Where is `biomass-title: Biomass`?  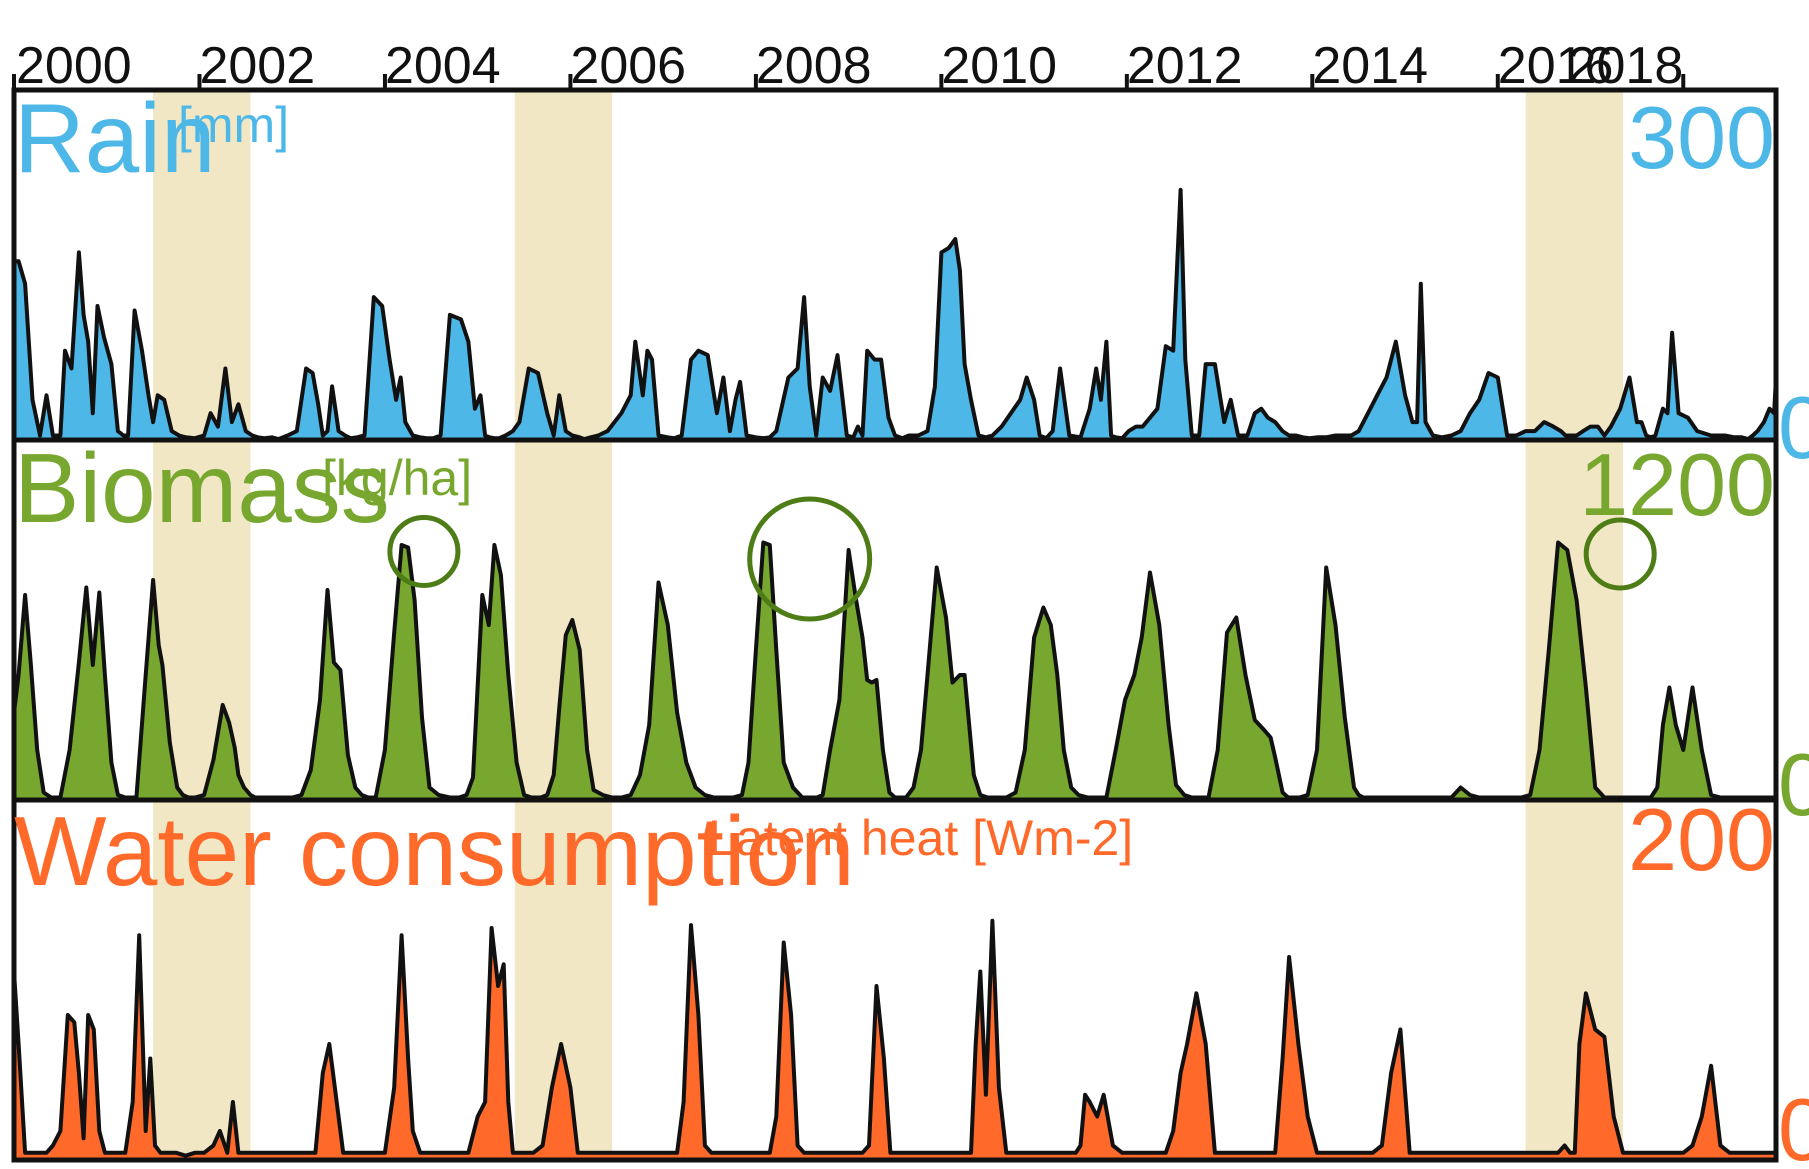
biomass-title: Biomass is located at coordinates (202, 488).